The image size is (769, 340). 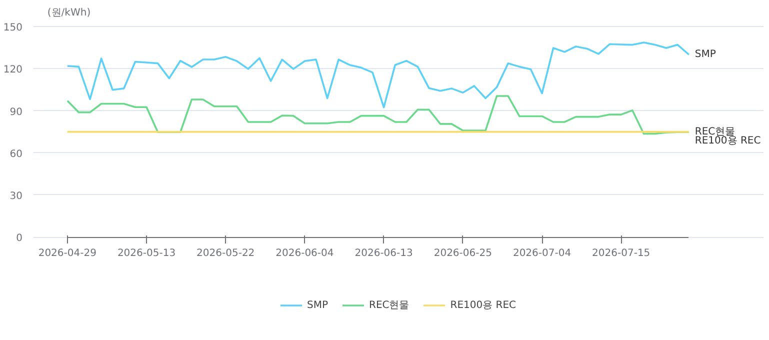 What do you see at coordinates (146, 254) in the screenshot?
I see `x-tick-label: 2026-05-13` at bounding box center [146, 254].